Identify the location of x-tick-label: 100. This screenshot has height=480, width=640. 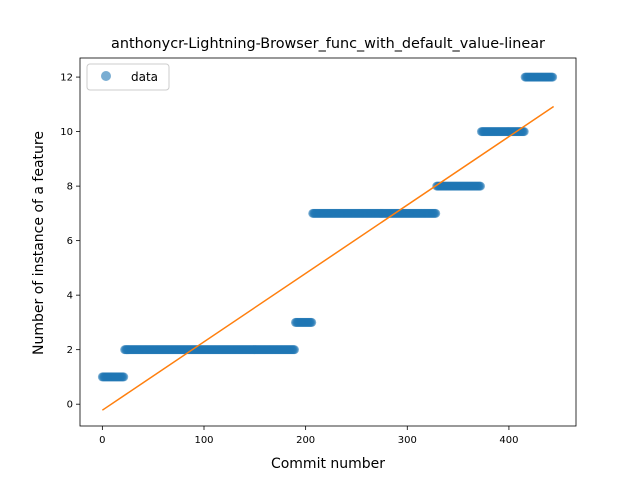
(203, 440).